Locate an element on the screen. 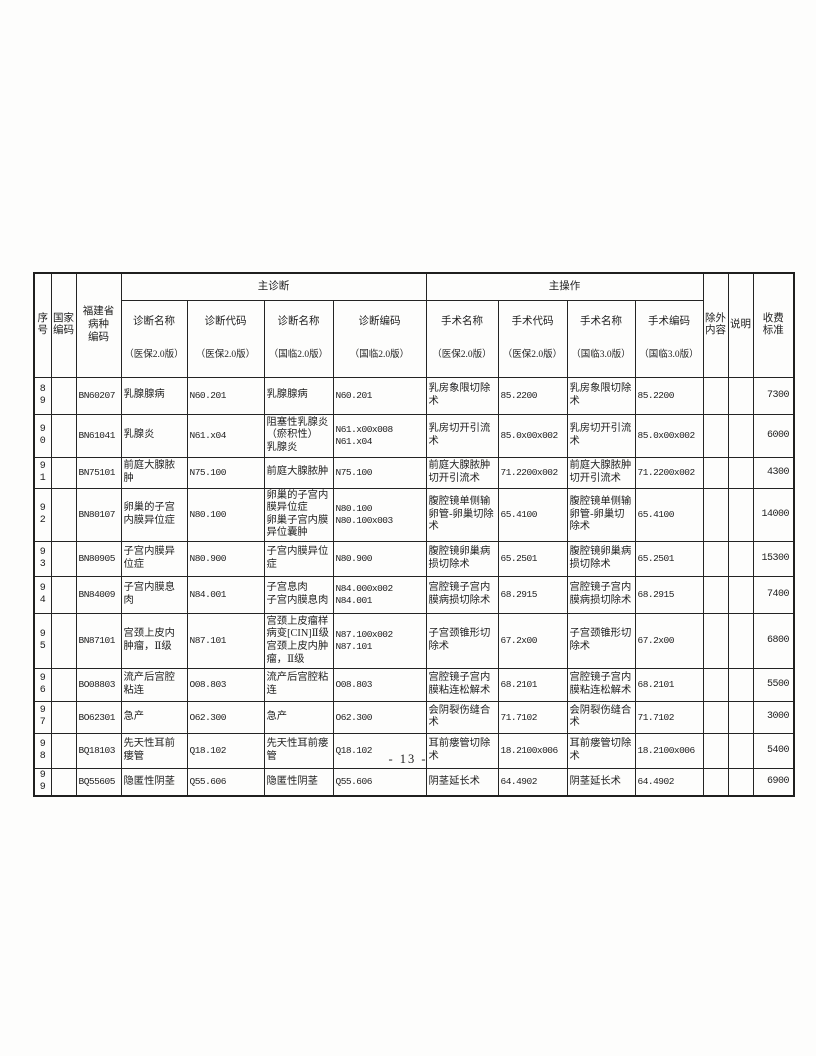  cell-op-code-guolin: 18.2100x006 is located at coordinates (669, 750).